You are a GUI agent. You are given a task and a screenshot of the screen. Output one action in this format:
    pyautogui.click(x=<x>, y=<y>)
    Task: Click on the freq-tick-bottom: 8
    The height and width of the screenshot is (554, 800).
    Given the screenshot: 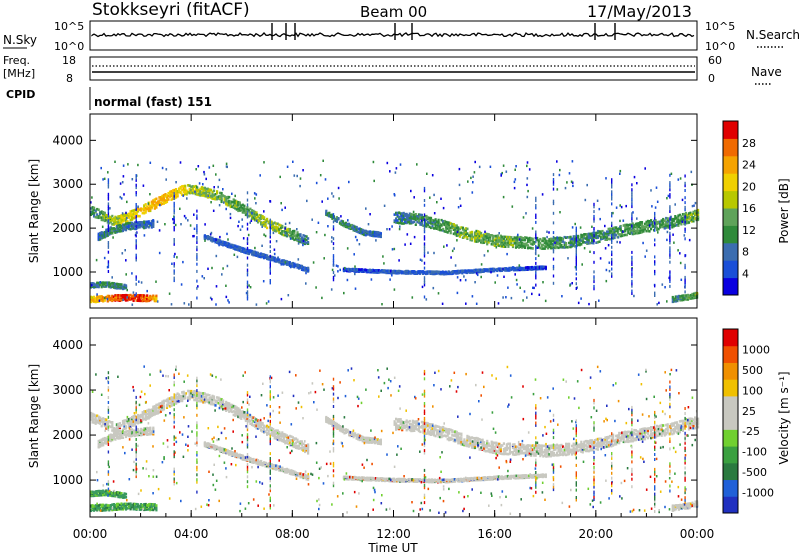 What is the action you would take?
    pyautogui.click(x=69, y=78)
    